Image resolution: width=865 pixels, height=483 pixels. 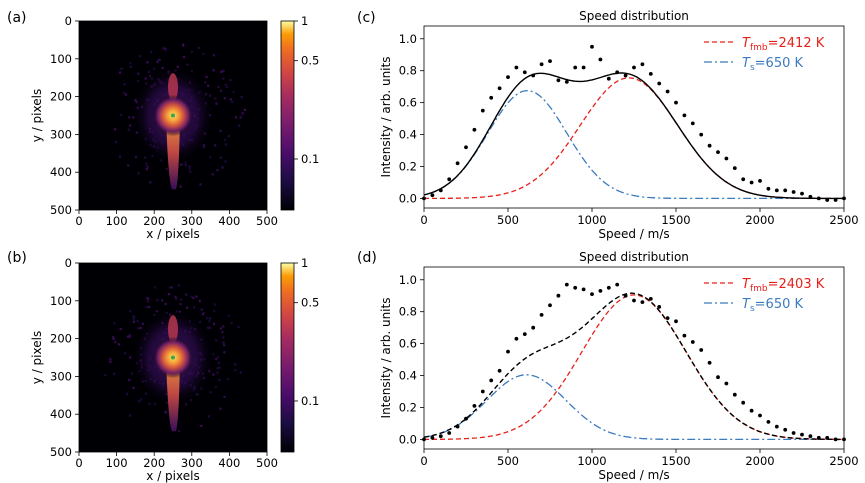 I want to click on y-tick-label: 0, so click(x=68, y=21).